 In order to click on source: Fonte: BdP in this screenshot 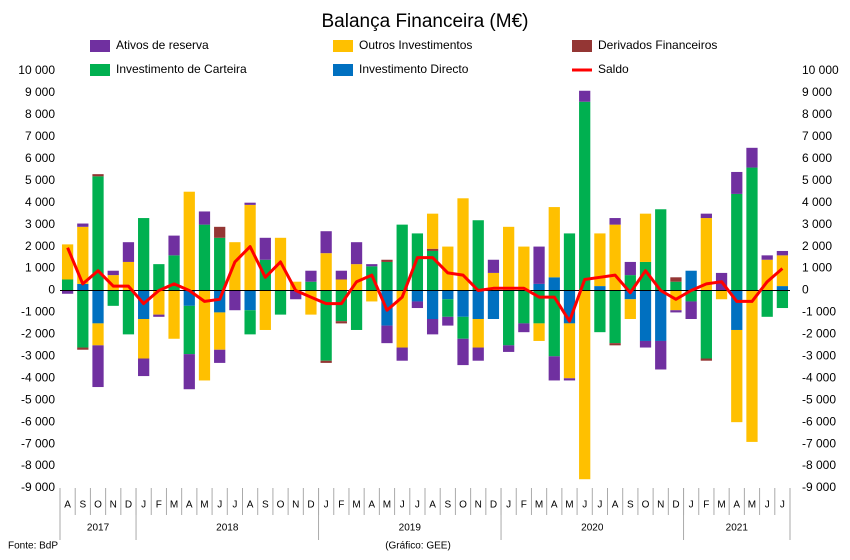, I will do `click(33, 546)`.